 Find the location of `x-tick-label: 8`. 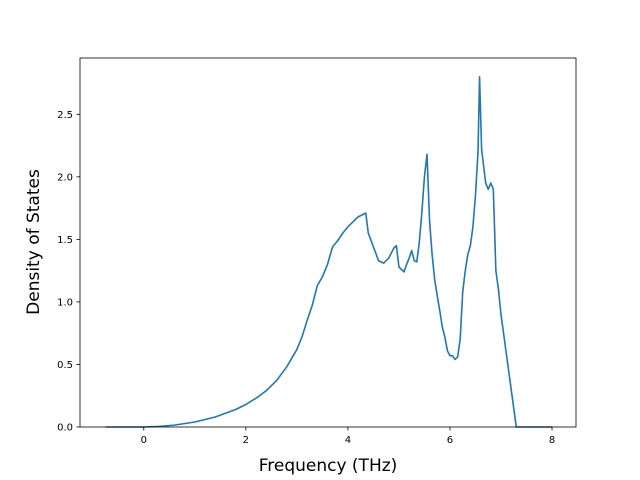

x-tick-label: 8 is located at coordinates (552, 440).